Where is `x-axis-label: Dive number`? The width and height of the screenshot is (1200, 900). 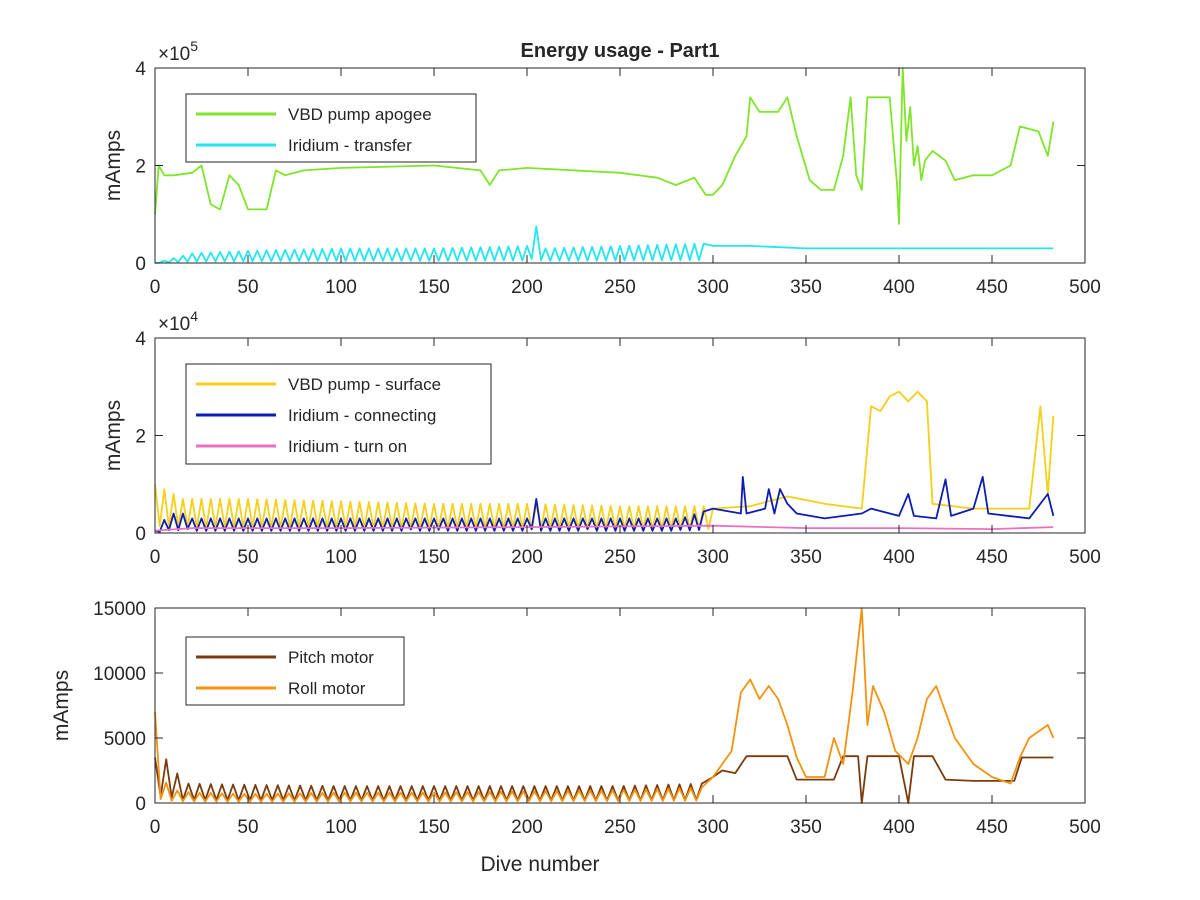 x-axis-label: Dive number is located at coordinates (539, 864).